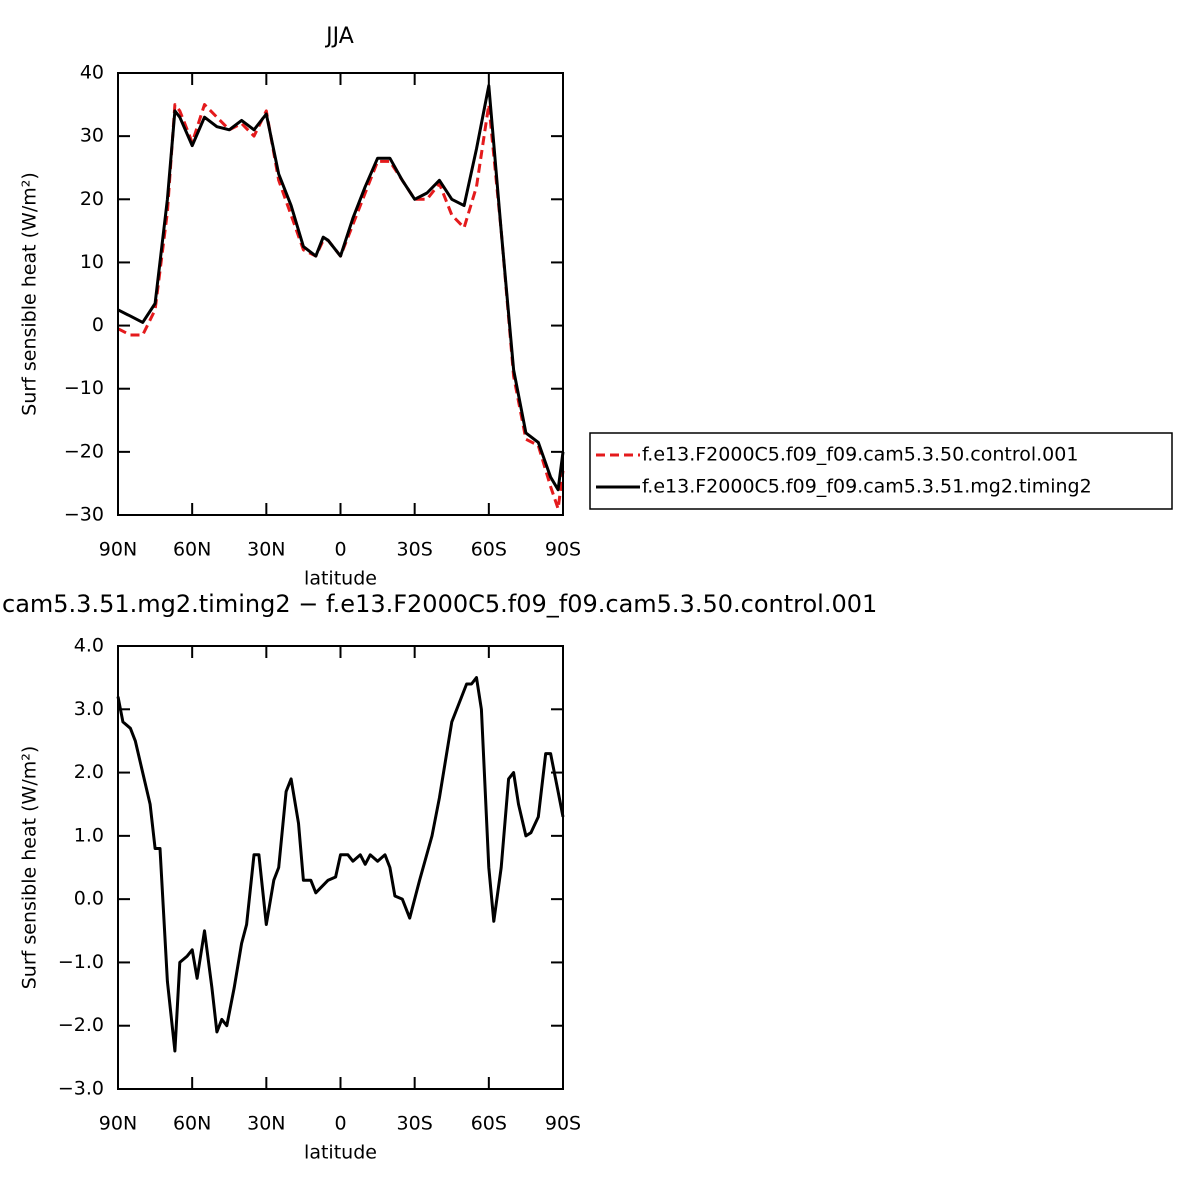 This screenshot has height=1185, width=1188. Describe the element at coordinates (81, 962) in the screenshot. I see `y-tick-label: −1.0` at that location.